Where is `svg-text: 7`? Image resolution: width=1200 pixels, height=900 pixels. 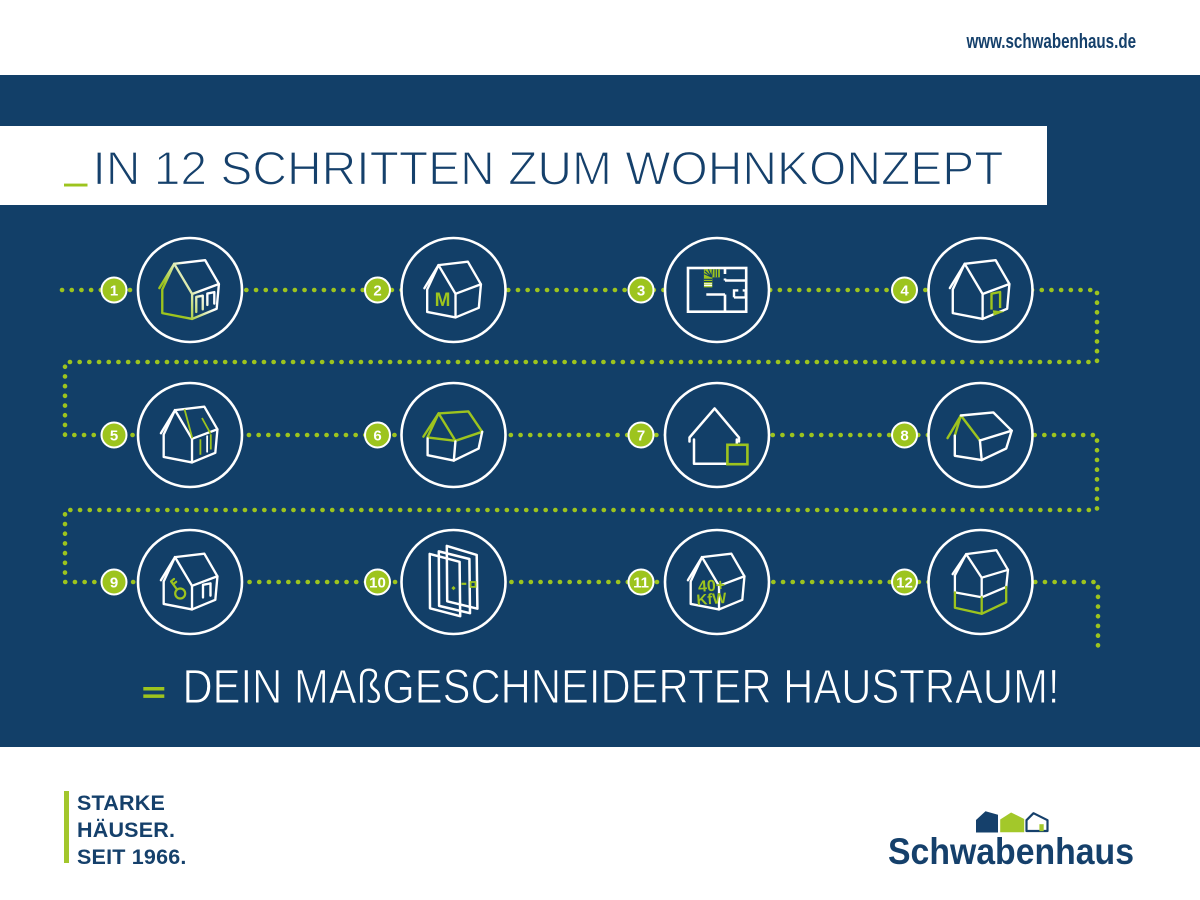
svg-text: 7 is located at coordinates (641, 436).